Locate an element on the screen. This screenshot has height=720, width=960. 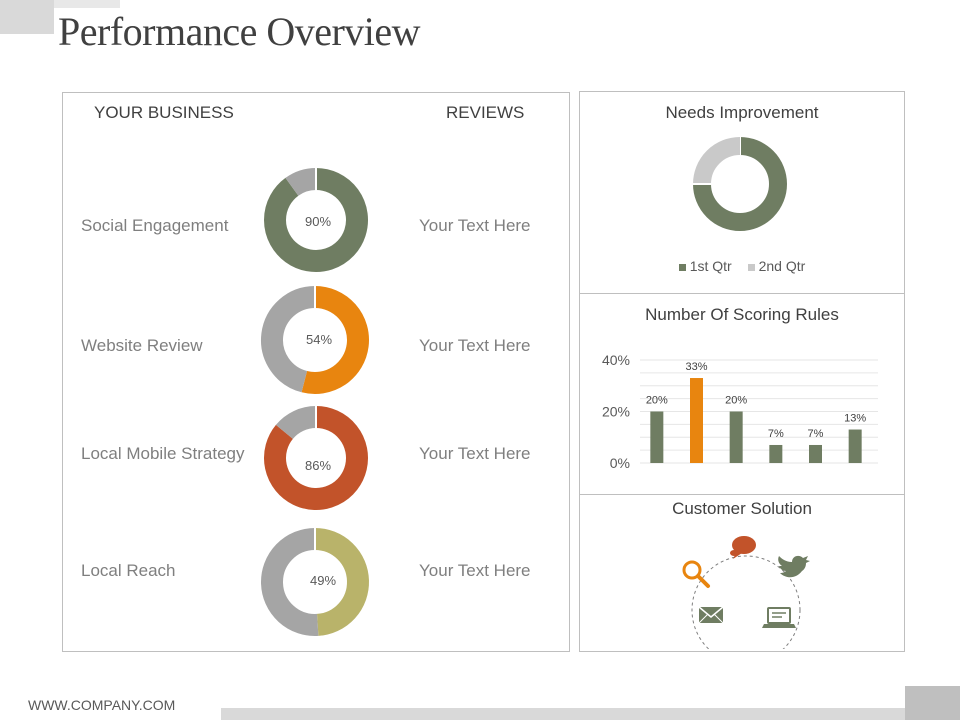
needs-slice-1st-qtr is located at coordinates (740, 184).